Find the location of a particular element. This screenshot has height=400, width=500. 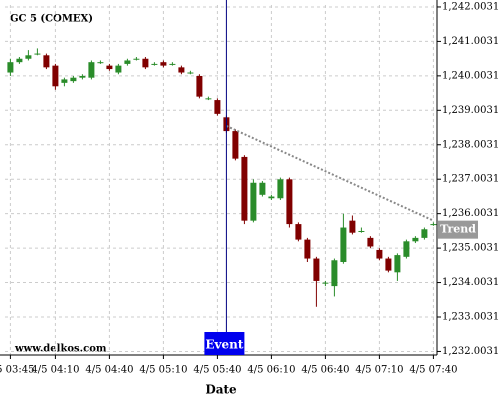

y-tick-label: 1,232.0031 is located at coordinates (470, 351).